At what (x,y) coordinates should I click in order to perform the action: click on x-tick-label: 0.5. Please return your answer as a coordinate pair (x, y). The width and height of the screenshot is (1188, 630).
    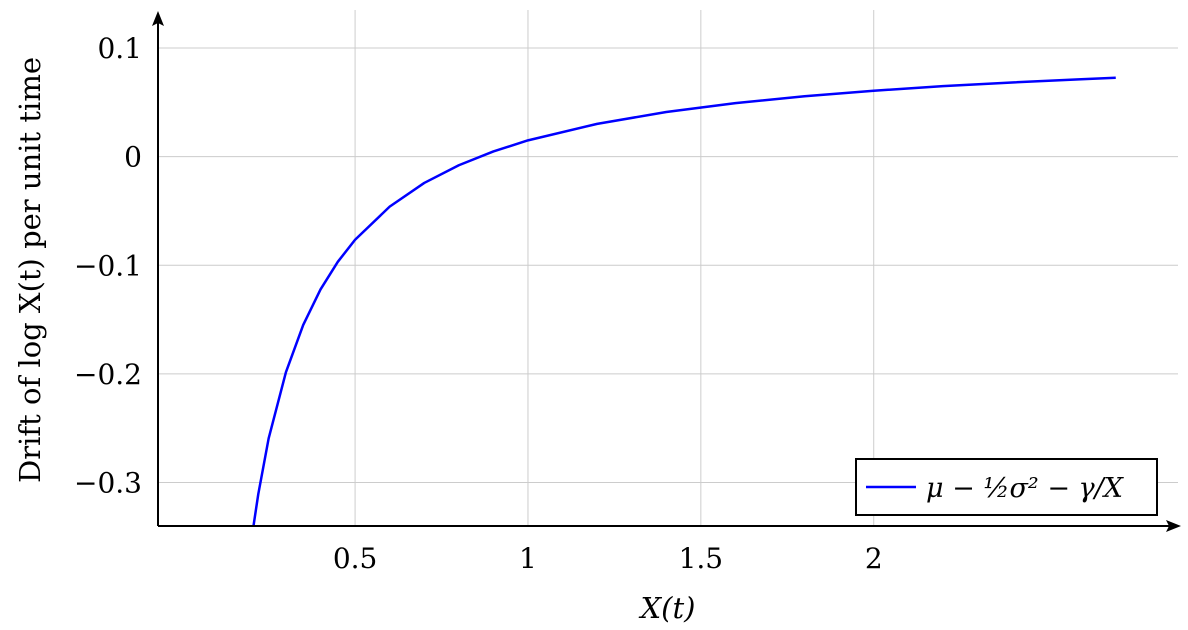
    Looking at the image, I should click on (355, 558).